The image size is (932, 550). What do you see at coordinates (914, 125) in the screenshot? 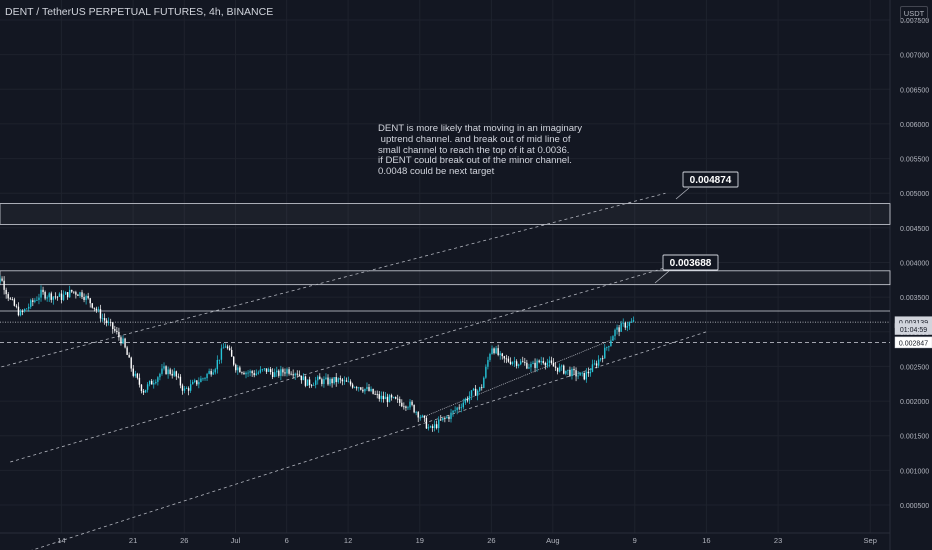
I see `y-tick-label: 0.006000` at bounding box center [914, 125].